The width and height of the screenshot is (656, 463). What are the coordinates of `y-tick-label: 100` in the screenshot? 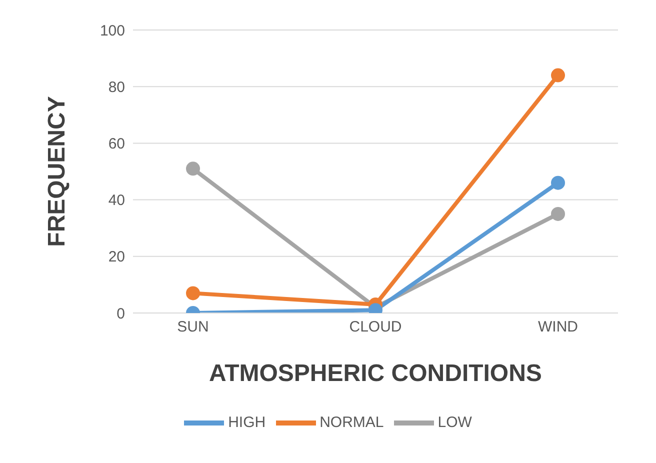 It's located at (112, 31).